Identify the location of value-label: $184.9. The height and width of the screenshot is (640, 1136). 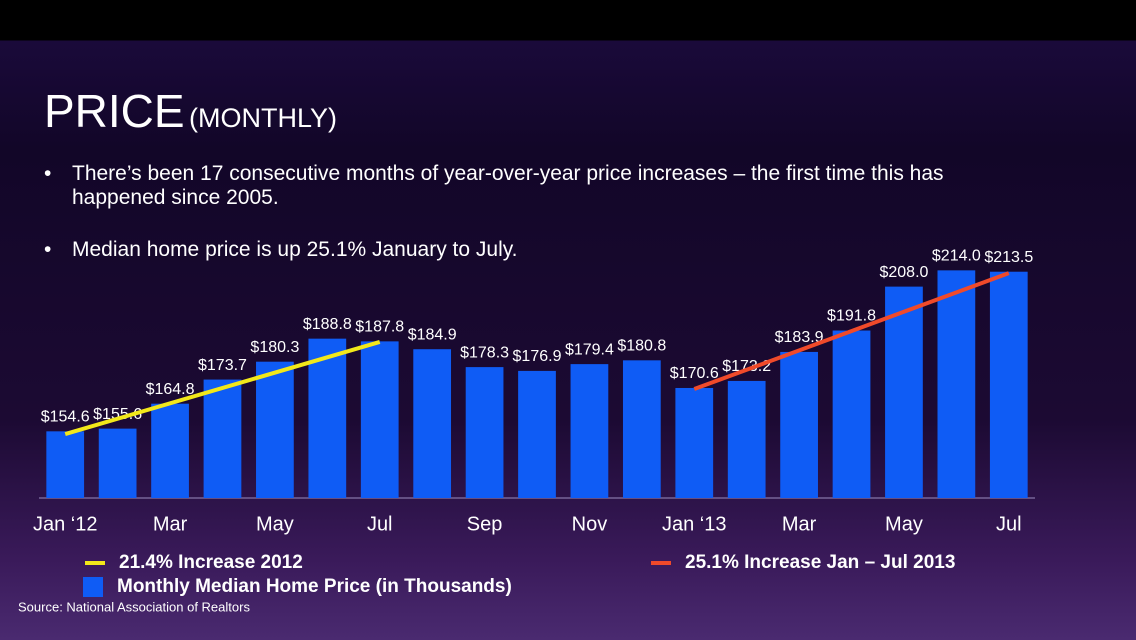
(432, 334).